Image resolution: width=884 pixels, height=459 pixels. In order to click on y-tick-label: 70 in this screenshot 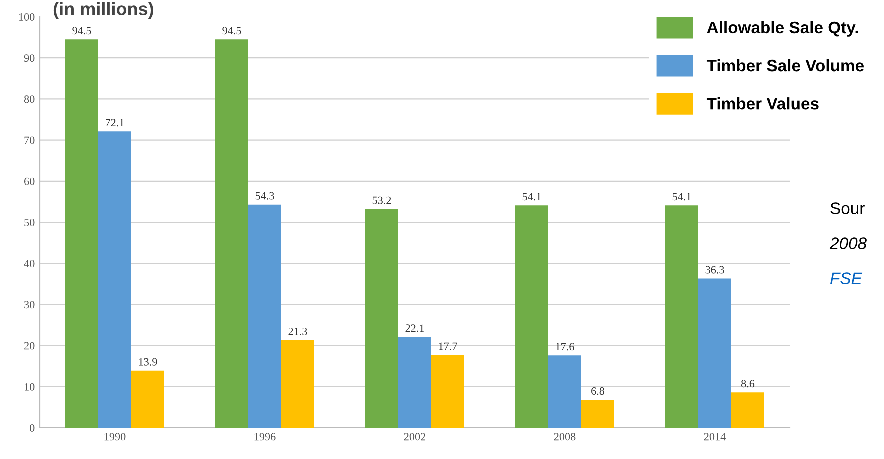, I will do `click(29, 140)`.